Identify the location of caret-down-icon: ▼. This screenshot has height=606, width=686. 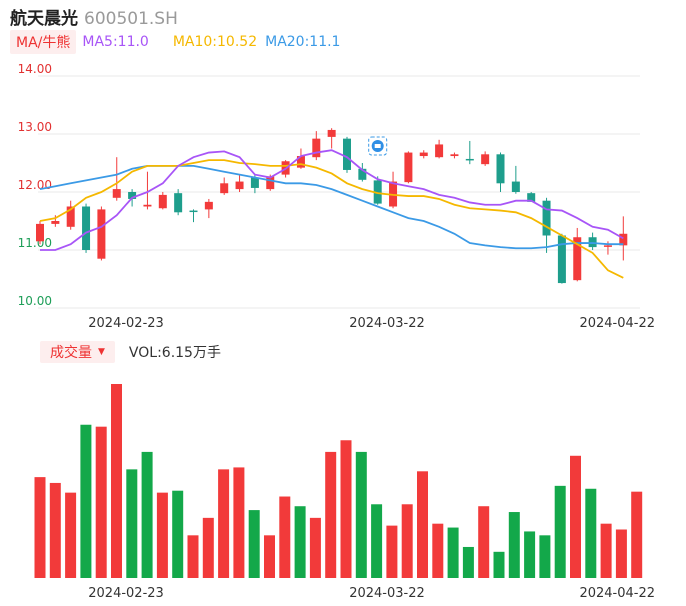
(101, 352).